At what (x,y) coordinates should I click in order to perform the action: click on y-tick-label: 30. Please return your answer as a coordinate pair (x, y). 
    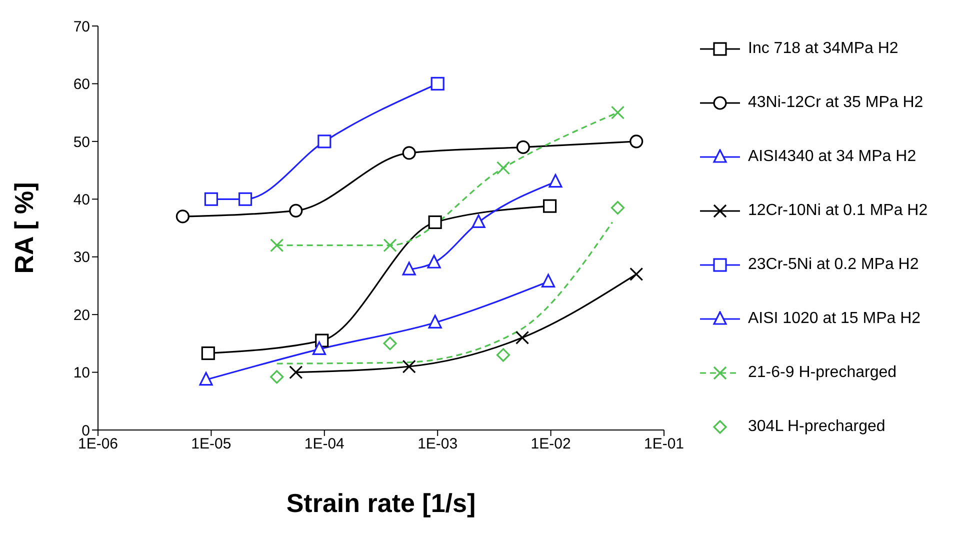
    Looking at the image, I should click on (81, 257).